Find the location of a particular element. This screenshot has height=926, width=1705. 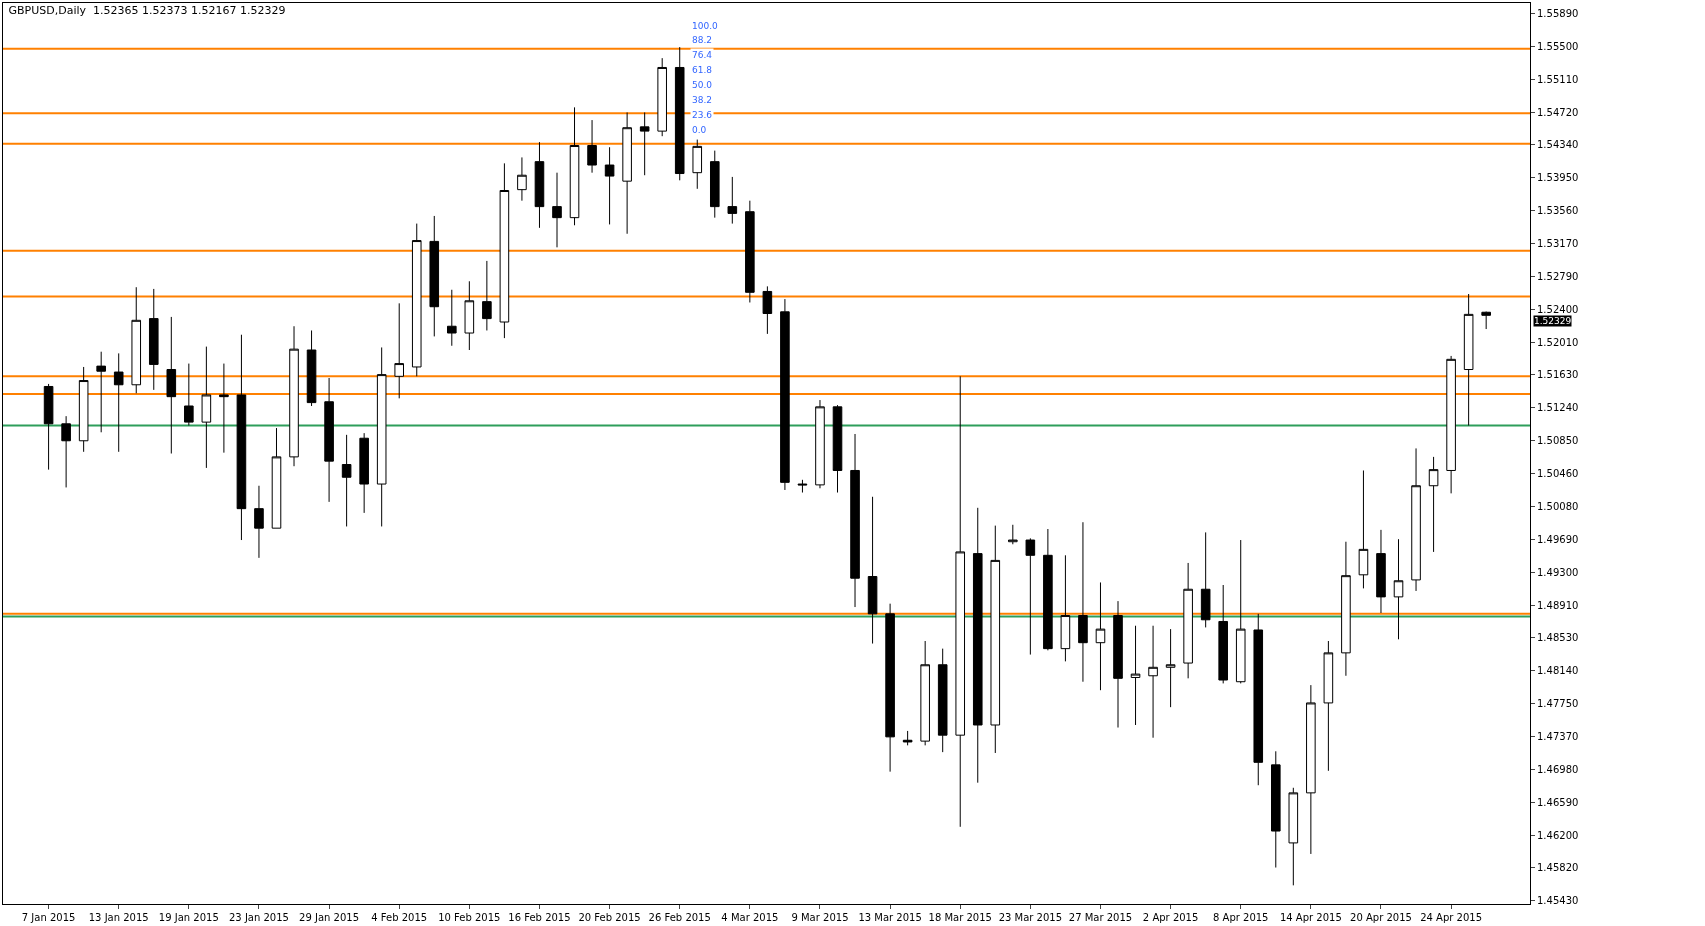

x-tick-label: 13 Jan 2015 is located at coordinates (118, 917).